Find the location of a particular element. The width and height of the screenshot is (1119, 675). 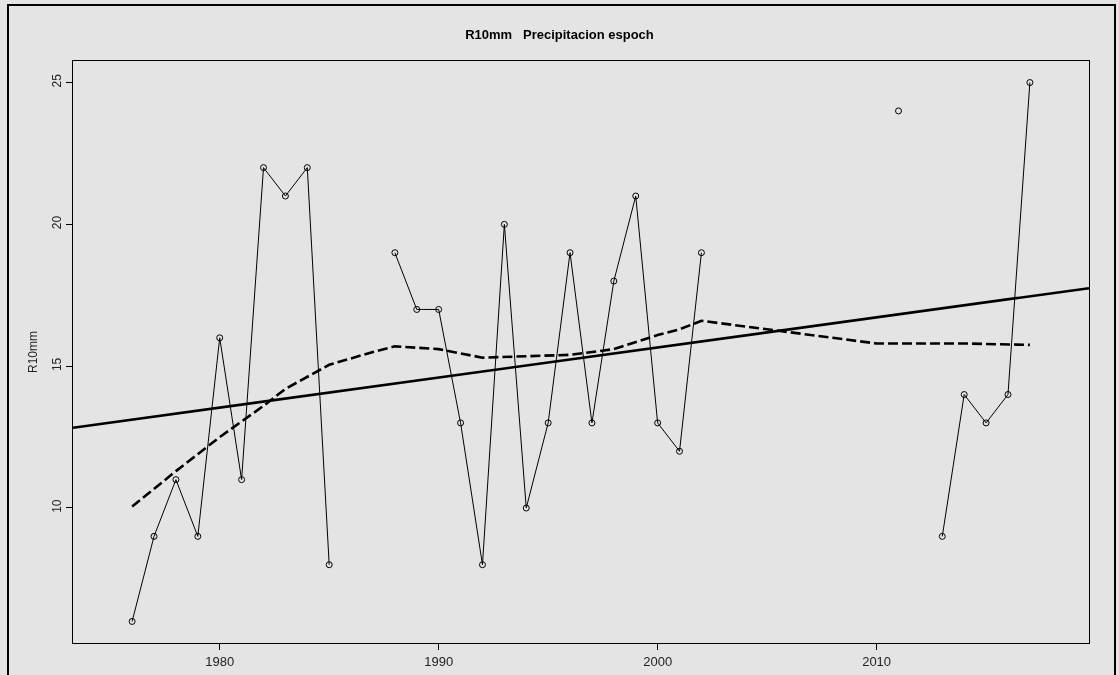

y-tick-label: 20 is located at coordinates (57, 222).